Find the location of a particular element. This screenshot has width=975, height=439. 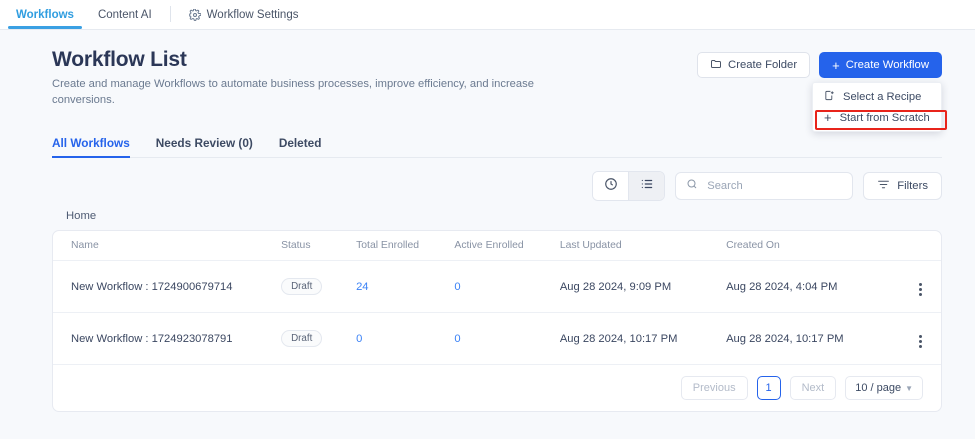

page-size-select: 10 / page ▼ is located at coordinates (884, 388).